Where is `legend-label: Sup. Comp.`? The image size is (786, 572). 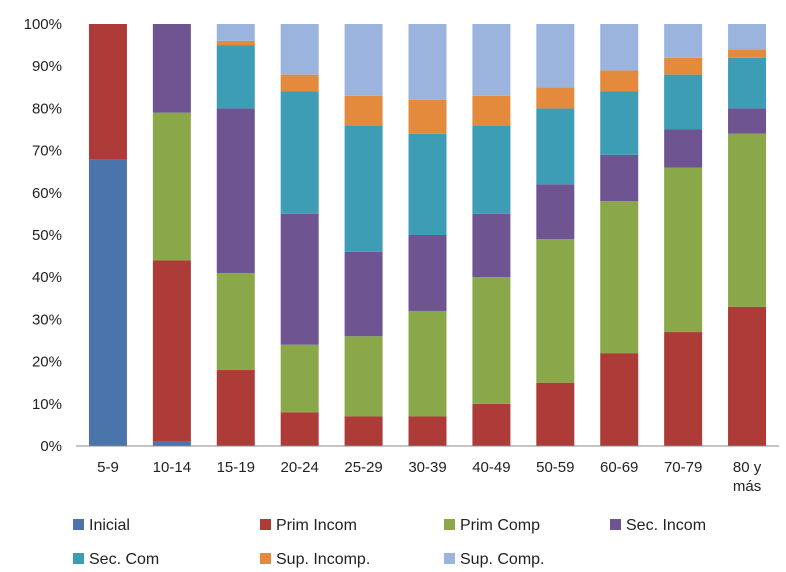 legend-label: Sup. Comp. is located at coordinates (502, 559).